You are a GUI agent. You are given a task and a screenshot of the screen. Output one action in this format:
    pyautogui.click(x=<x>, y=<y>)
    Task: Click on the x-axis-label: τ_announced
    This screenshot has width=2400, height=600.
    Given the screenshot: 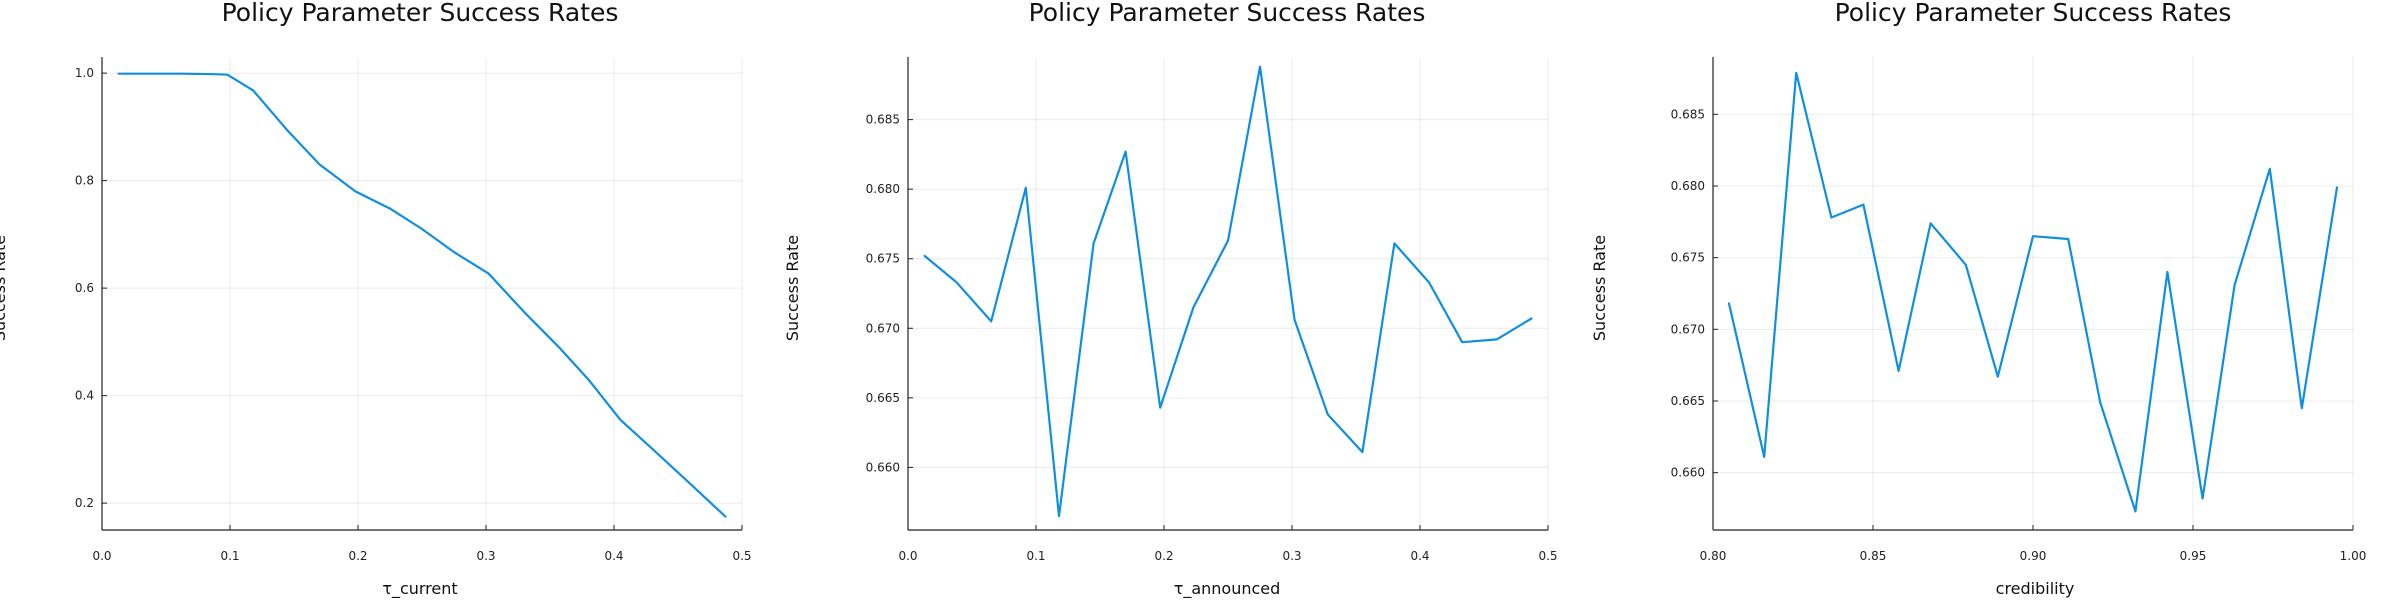 What is the action you would take?
    pyautogui.click(x=1227, y=589)
    